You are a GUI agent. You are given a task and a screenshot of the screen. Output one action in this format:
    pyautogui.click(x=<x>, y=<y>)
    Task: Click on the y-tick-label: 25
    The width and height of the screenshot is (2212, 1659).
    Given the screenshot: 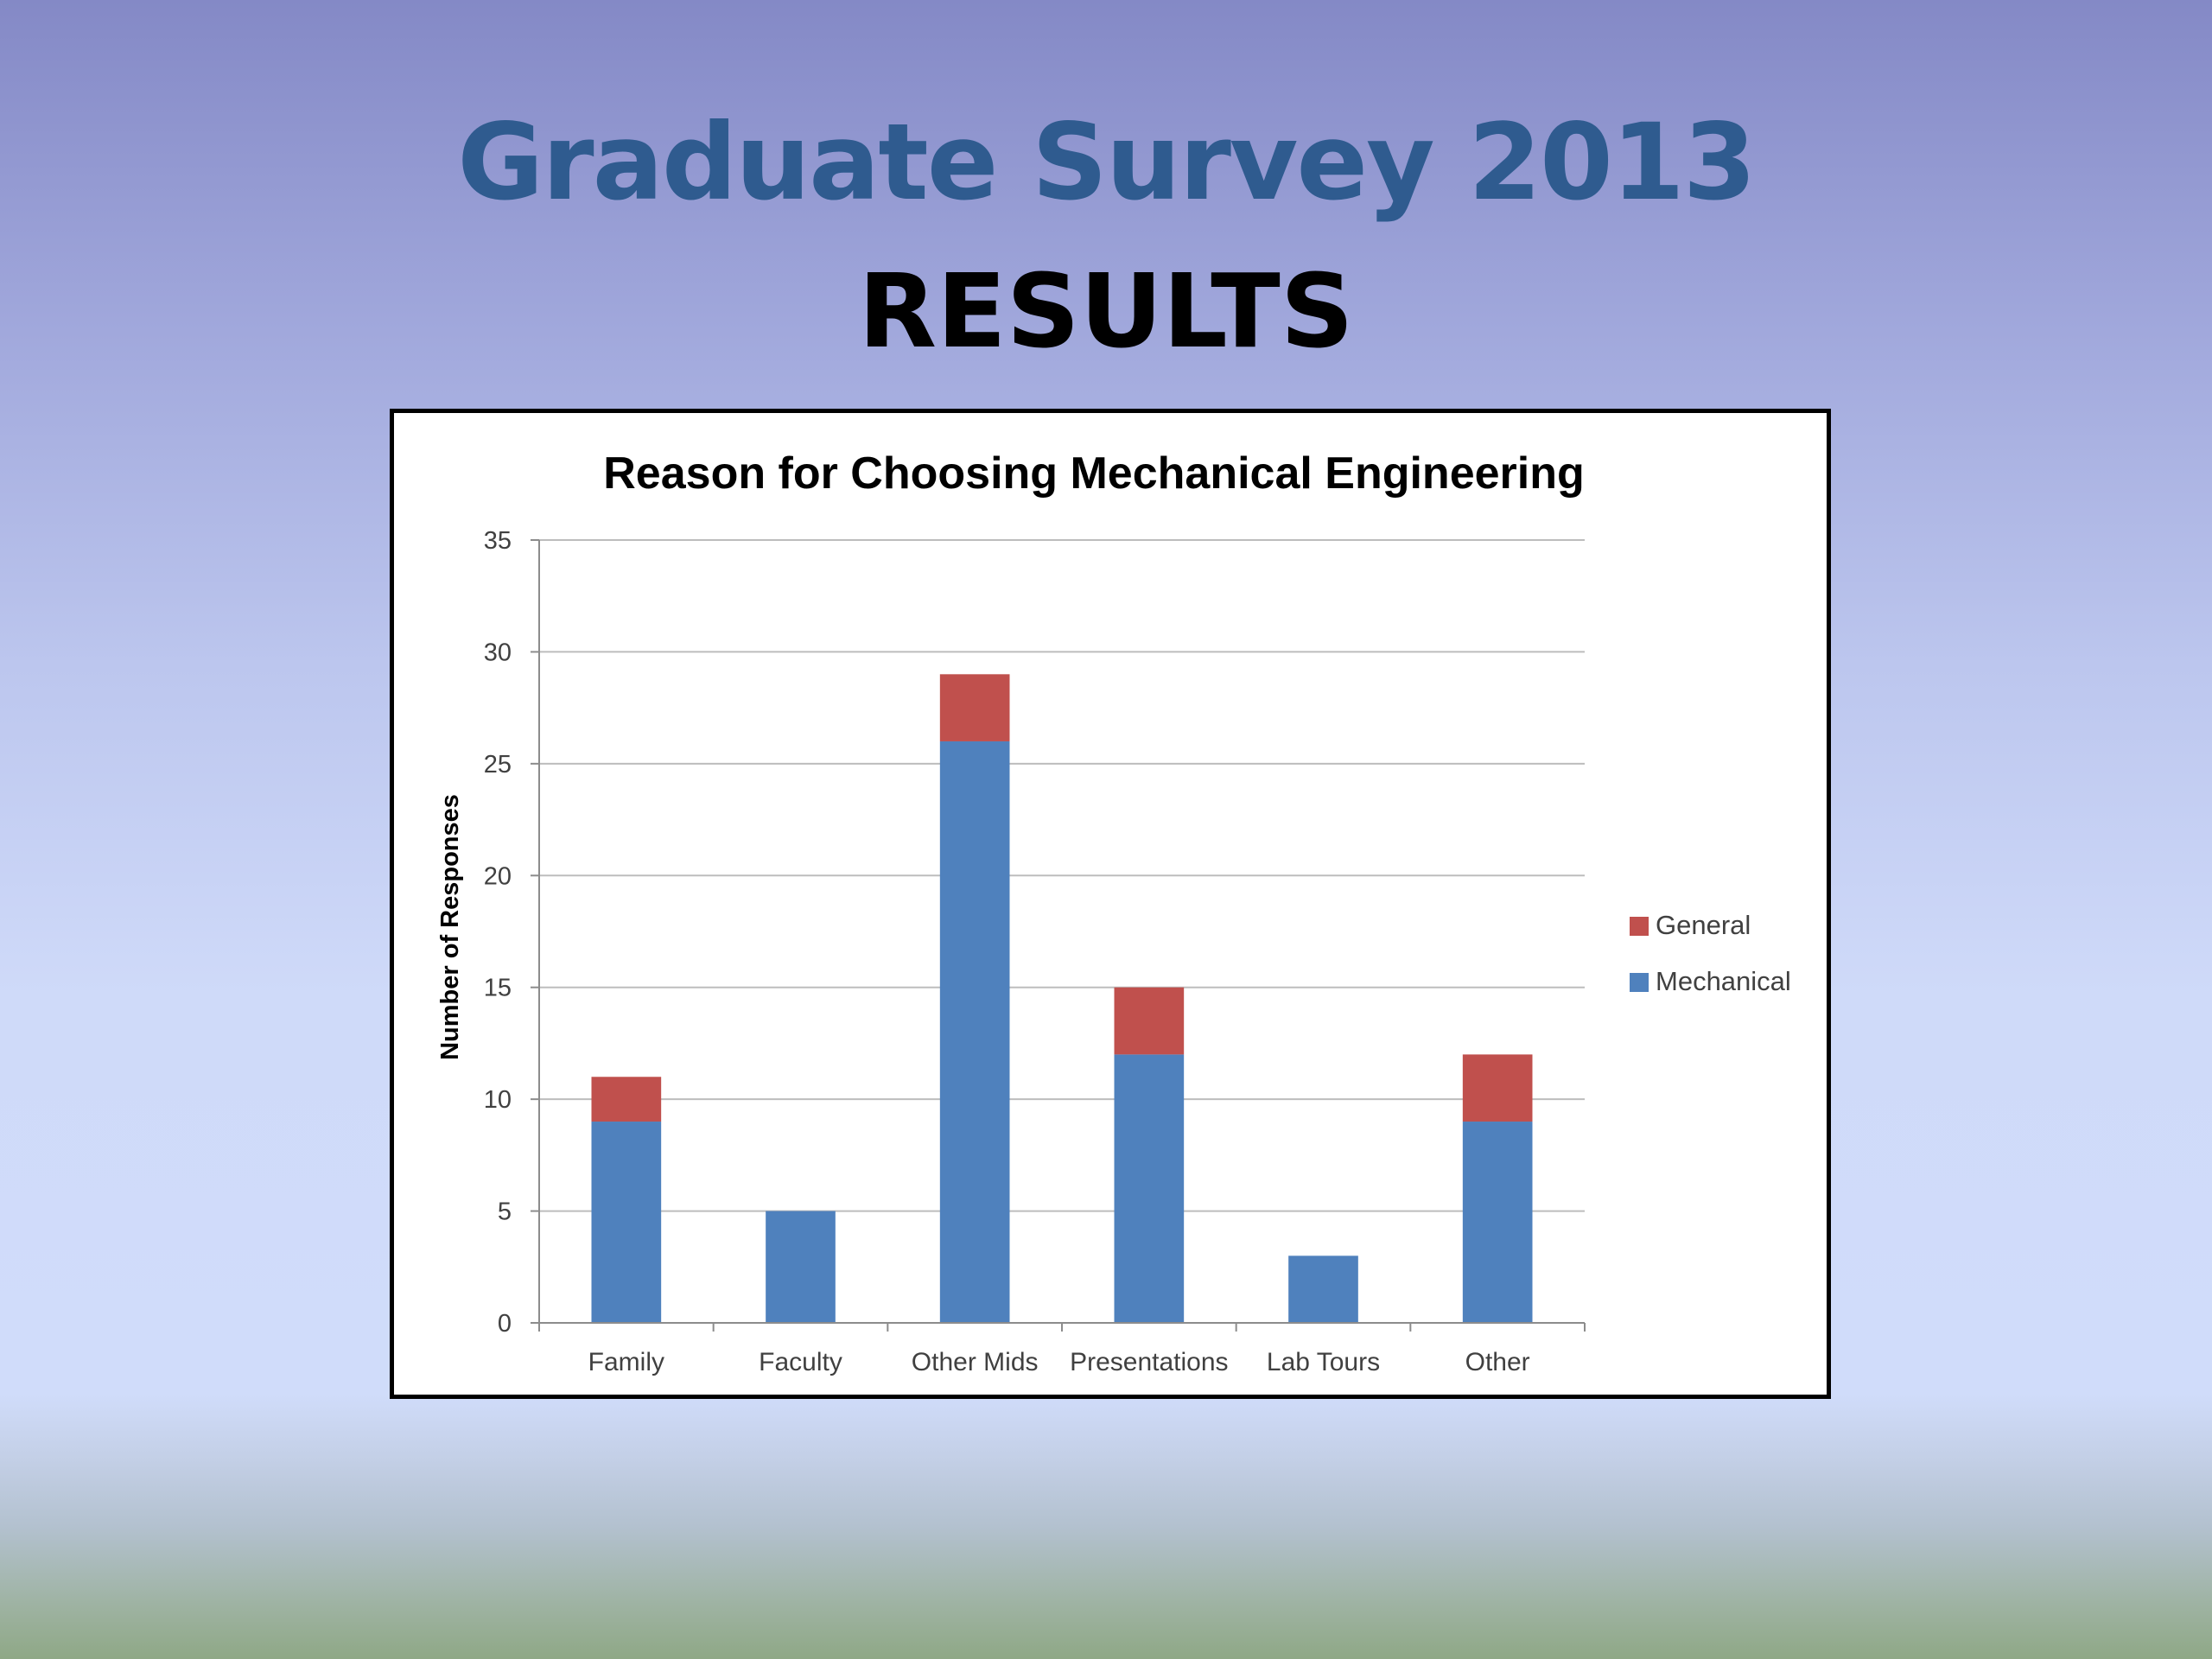 What is the action you would take?
    pyautogui.click(x=498, y=765)
    